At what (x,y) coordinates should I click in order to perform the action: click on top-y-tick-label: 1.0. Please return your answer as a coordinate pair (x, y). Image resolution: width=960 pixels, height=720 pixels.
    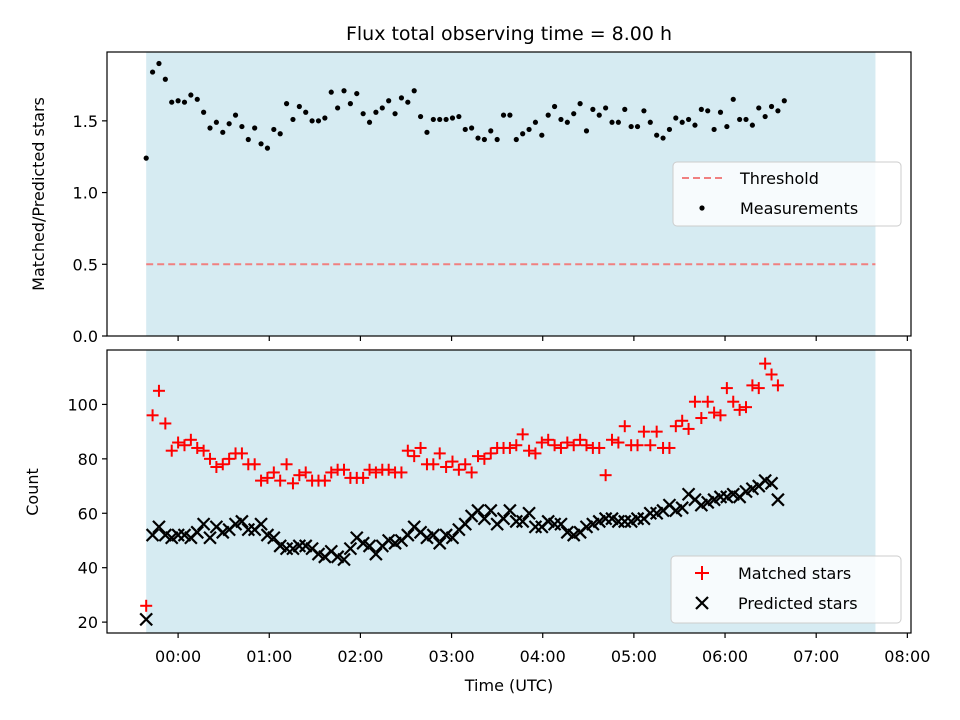
    Looking at the image, I should click on (85, 193).